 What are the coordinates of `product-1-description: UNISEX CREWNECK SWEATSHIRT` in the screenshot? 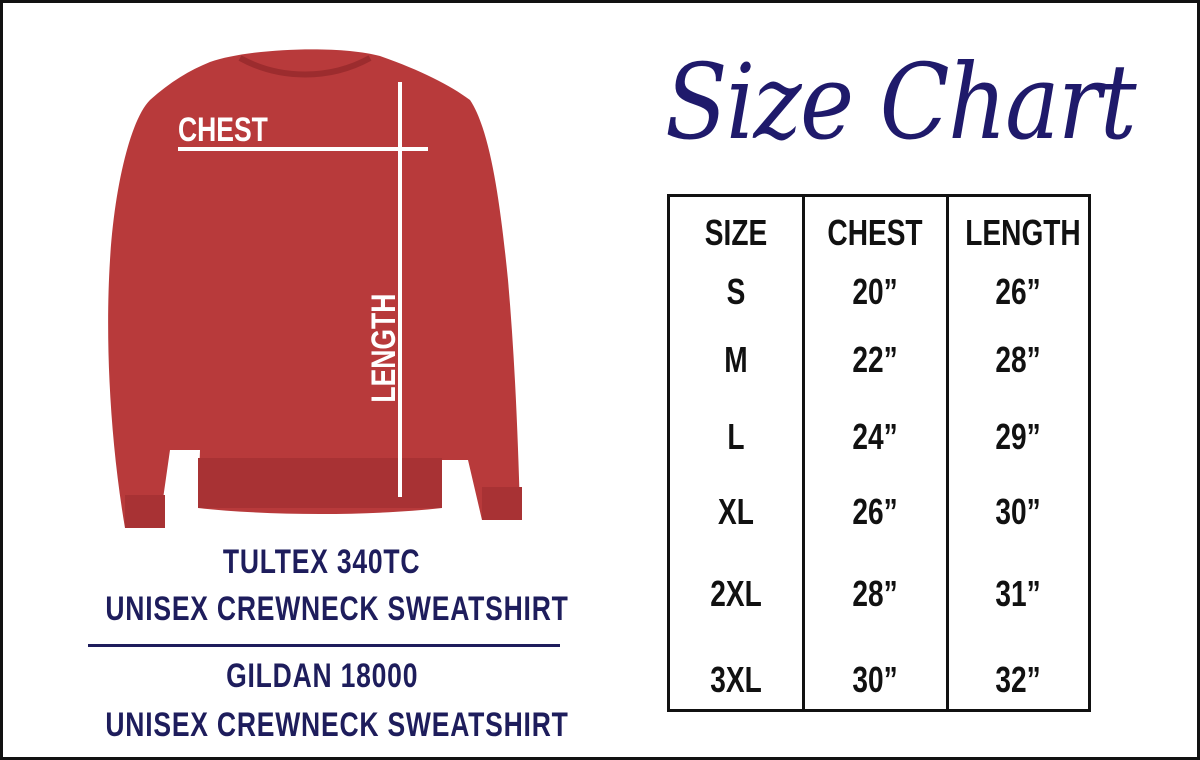 It's located at (337, 609).